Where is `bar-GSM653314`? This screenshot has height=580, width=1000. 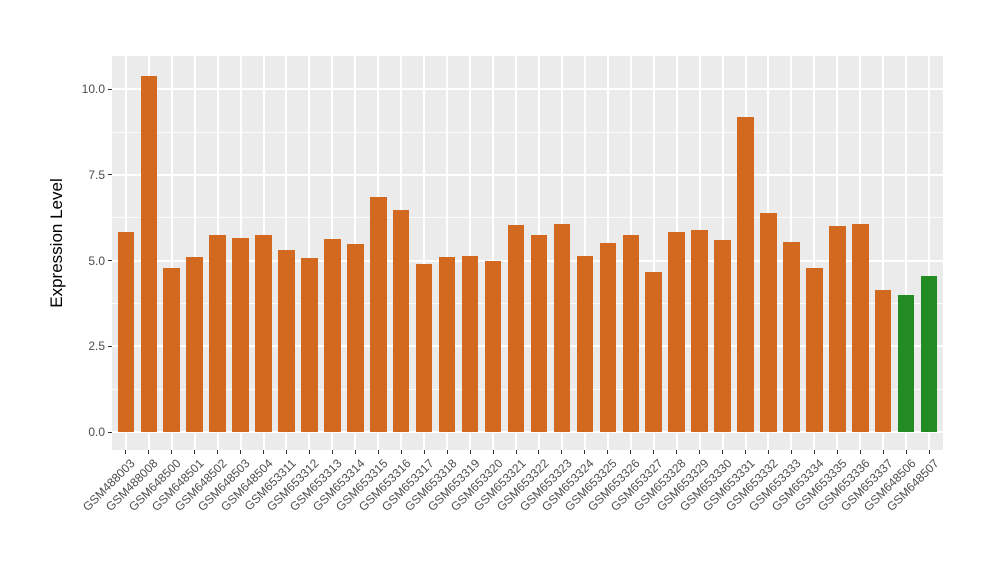 bar-GSM653314 is located at coordinates (355, 338).